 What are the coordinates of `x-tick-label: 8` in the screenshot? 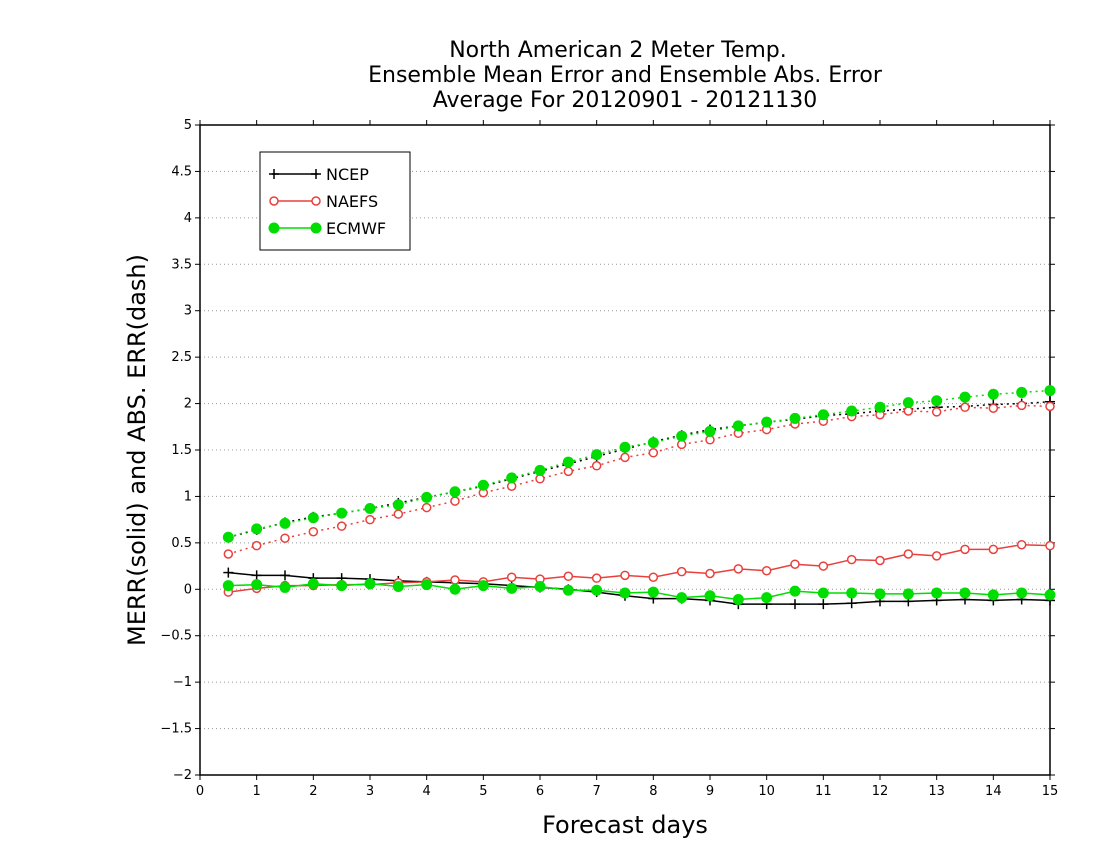 It's located at (653, 791).